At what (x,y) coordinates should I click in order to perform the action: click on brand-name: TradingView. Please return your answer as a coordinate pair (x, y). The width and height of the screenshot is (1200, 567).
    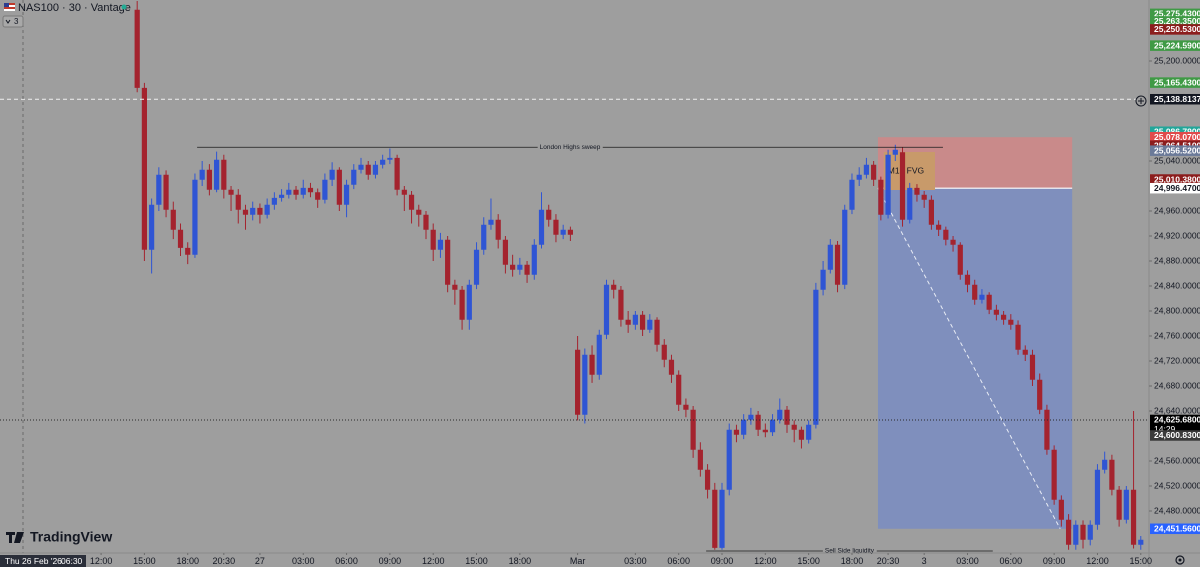
    Looking at the image, I should click on (71, 537).